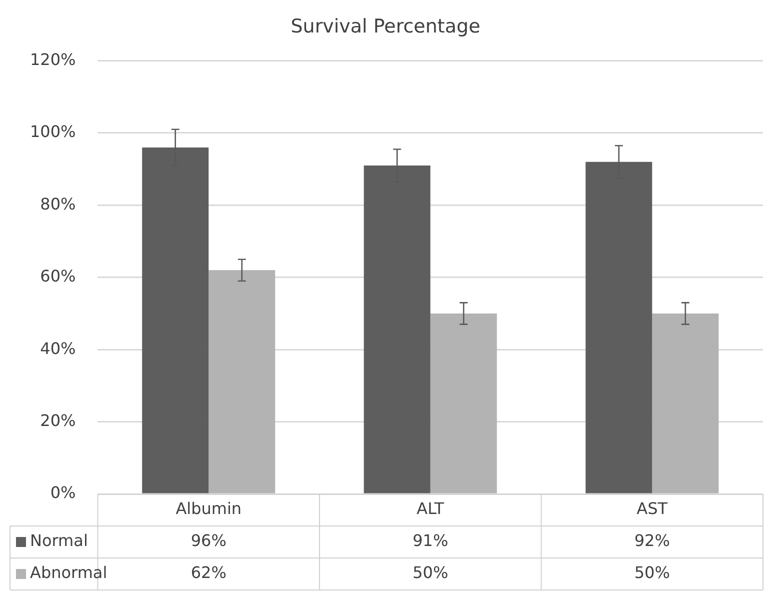 The height and width of the screenshot is (600, 775). I want to click on data-label: 92%, so click(652, 540).